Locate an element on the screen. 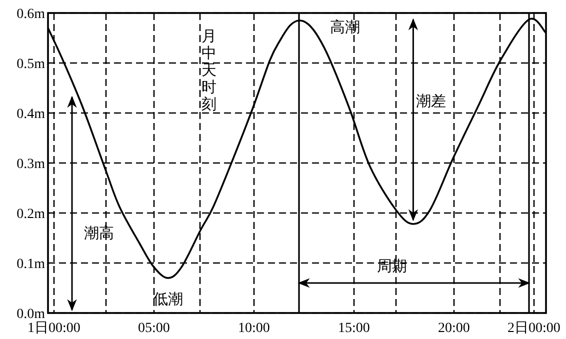  y-tick-label: 0.3m is located at coordinates (31, 164).